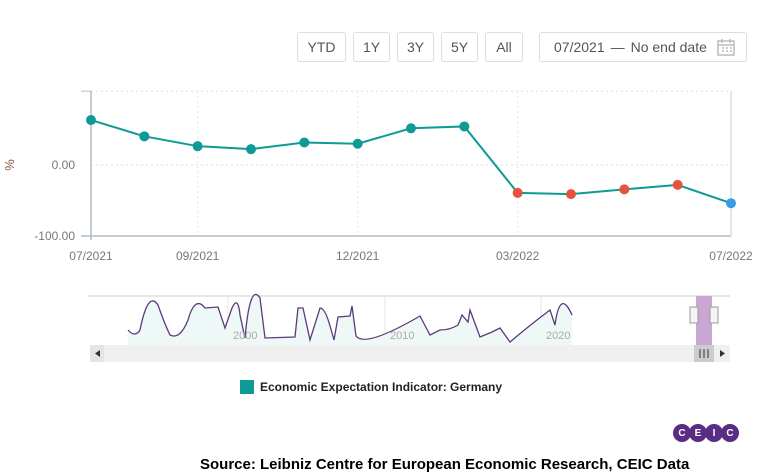 The height and width of the screenshot is (475, 761). Describe the element at coordinates (694, 315) in the screenshot. I see `navigator-handle-left` at that location.